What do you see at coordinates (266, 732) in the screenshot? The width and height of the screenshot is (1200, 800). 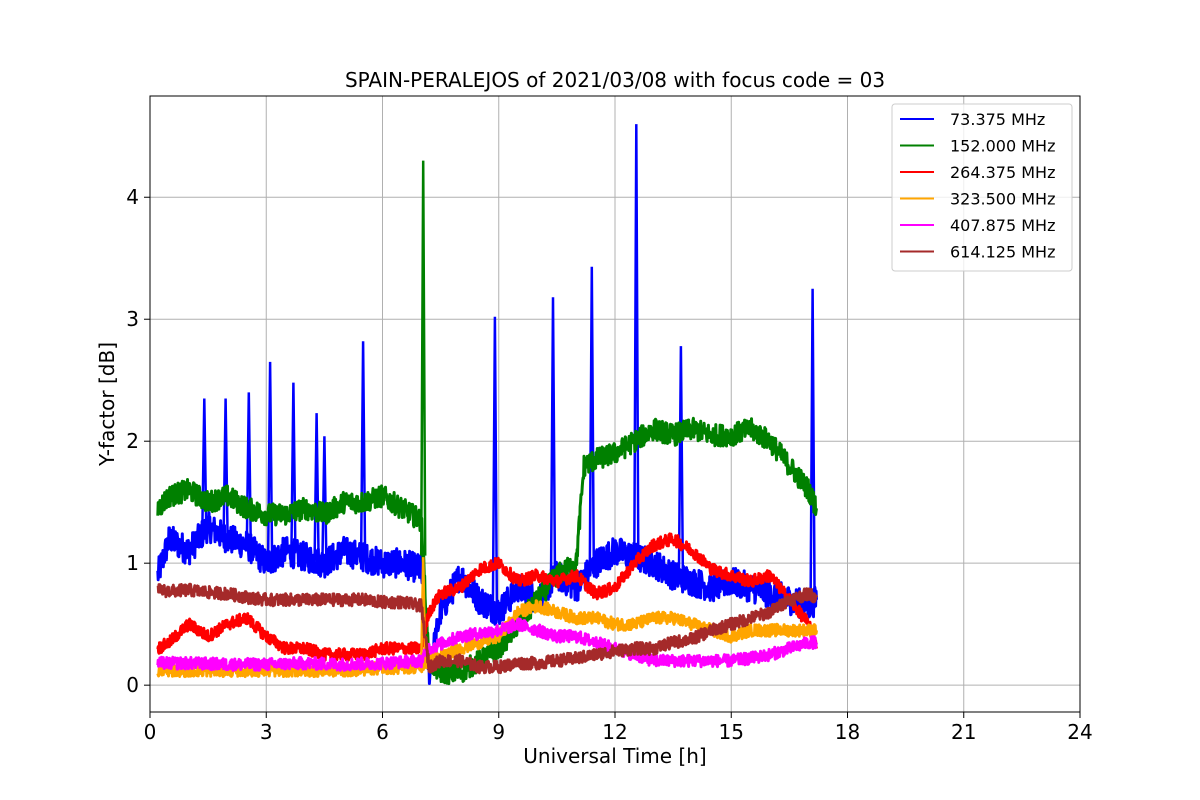 I see `x-tick-label: 3` at bounding box center [266, 732].